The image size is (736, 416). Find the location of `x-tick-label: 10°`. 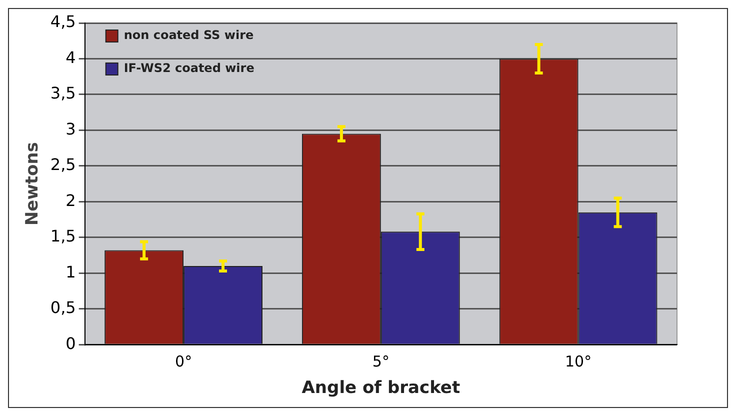

x-tick-label: 10° is located at coordinates (578, 361).